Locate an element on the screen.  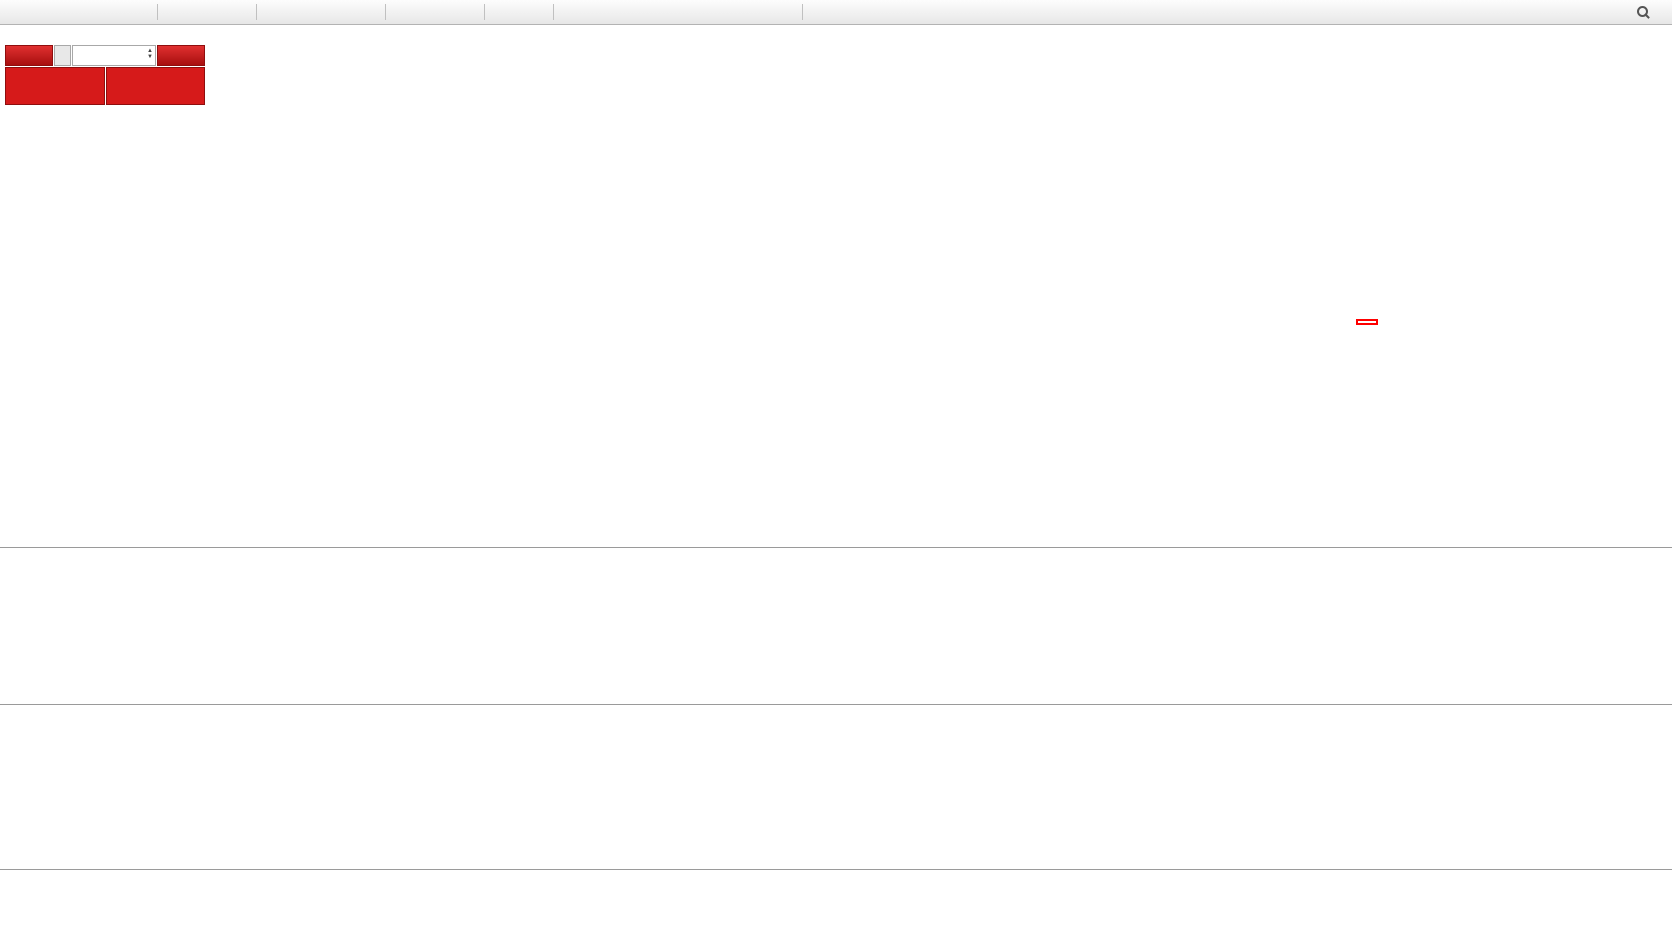
indicators-button is located at coordinates (405, 12).